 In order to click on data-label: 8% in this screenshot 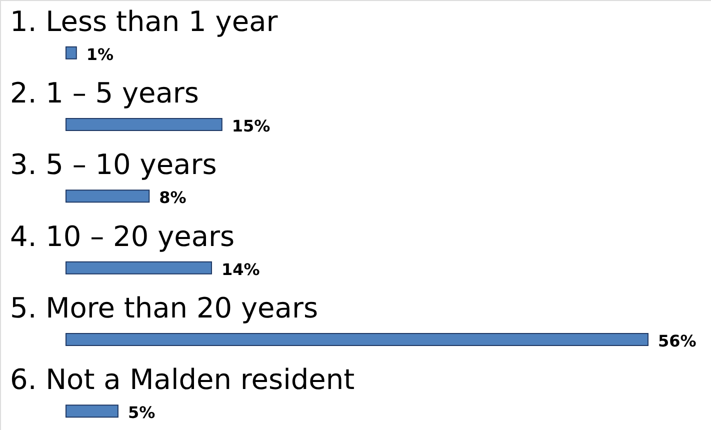, I will do `click(172, 198)`.